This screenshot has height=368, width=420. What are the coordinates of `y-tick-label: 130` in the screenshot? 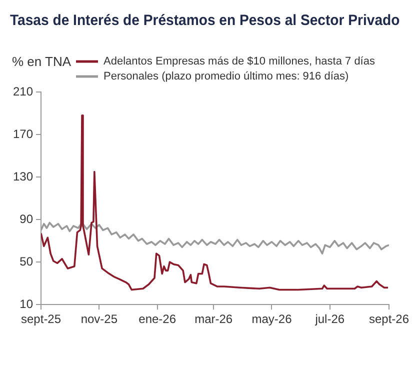 It's located at (23, 176).